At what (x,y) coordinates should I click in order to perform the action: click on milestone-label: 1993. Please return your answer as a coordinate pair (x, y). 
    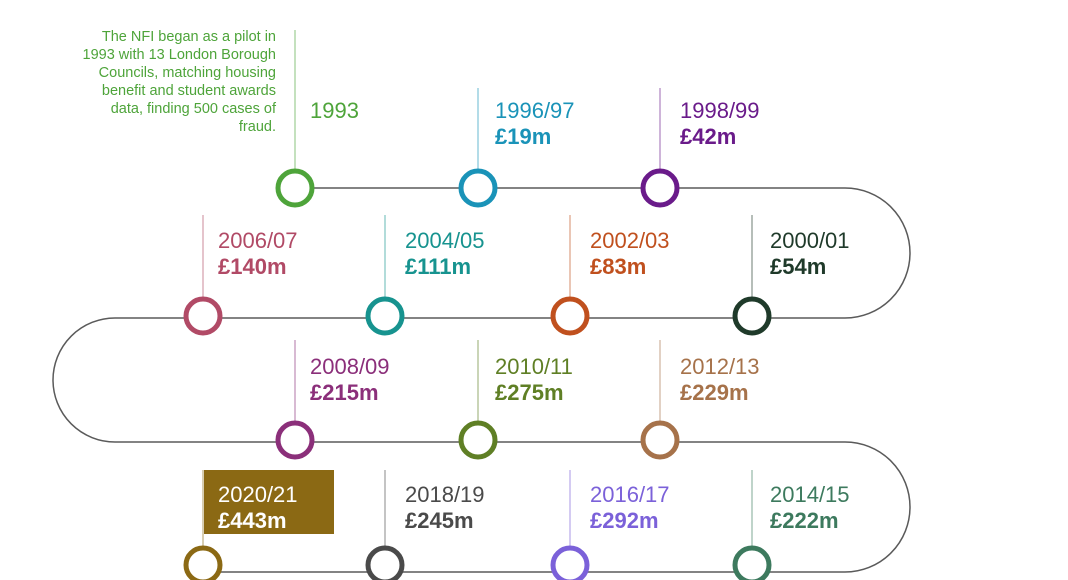
    Looking at the image, I should click on (334, 111).